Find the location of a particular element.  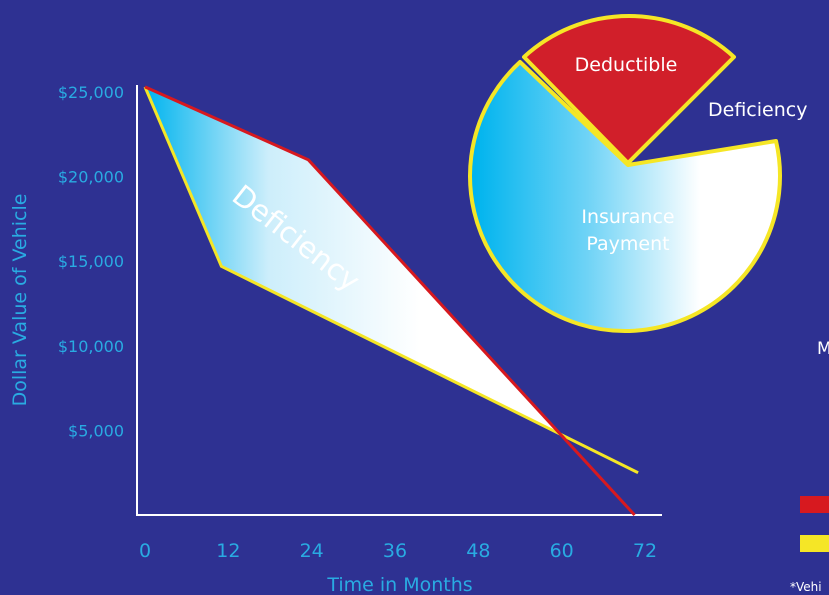

y-tick-label: $25,000 is located at coordinates (91, 92).